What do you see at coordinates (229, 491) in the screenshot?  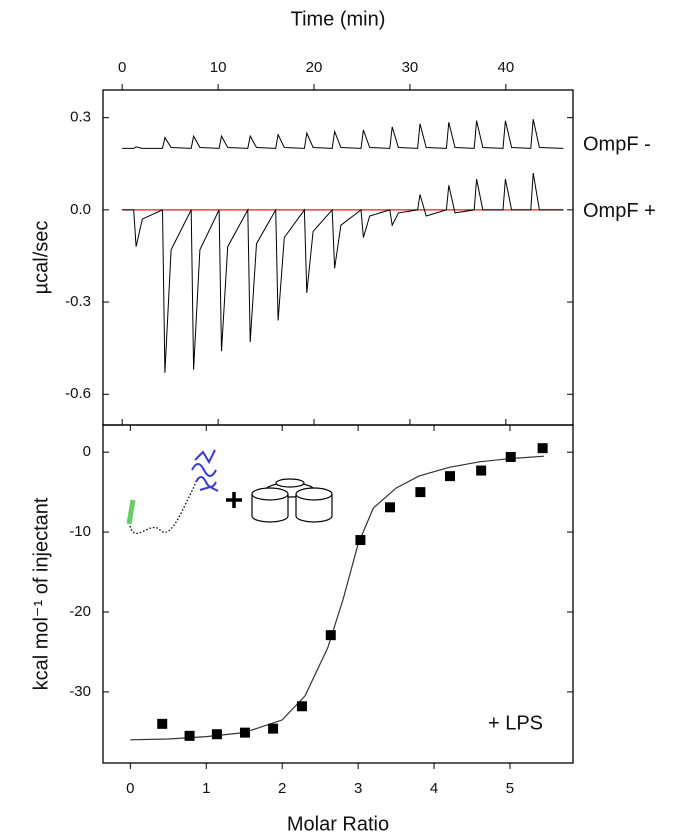 I see `illustration` at bounding box center [229, 491].